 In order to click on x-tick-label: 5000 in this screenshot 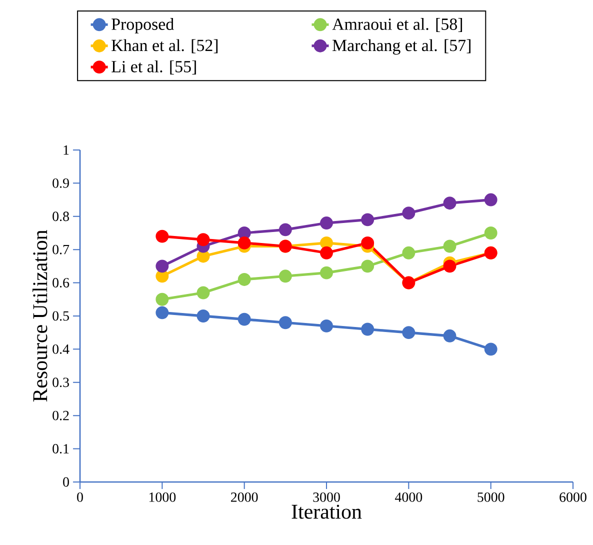, I will do `click(491, 497)`.